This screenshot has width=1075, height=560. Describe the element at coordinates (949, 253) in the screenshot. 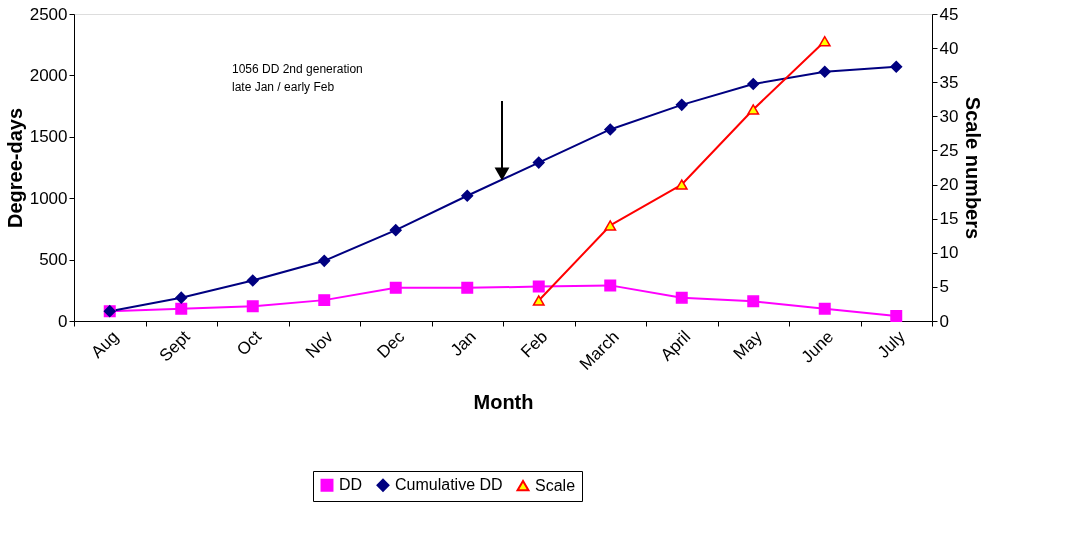

I see `y2-tick-label: 10` at that location.